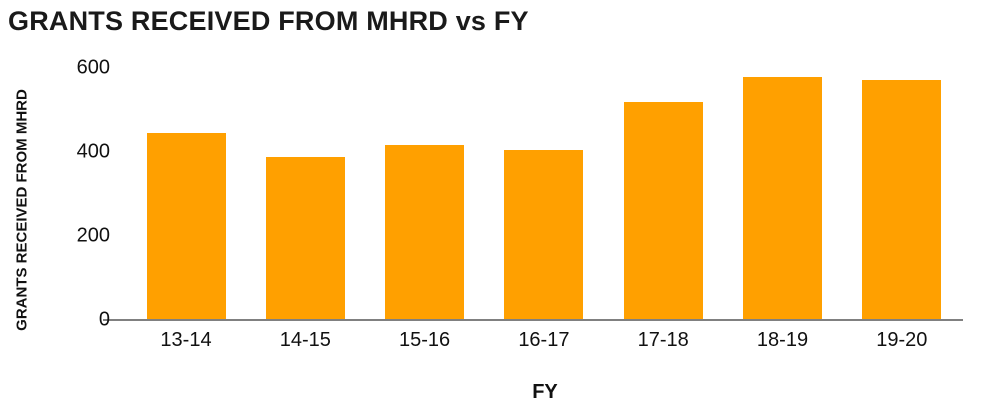 The height and width of the screenshot is (412, 983). I want to click on x-axis-tick-label: 15-16, so click(425, 340).